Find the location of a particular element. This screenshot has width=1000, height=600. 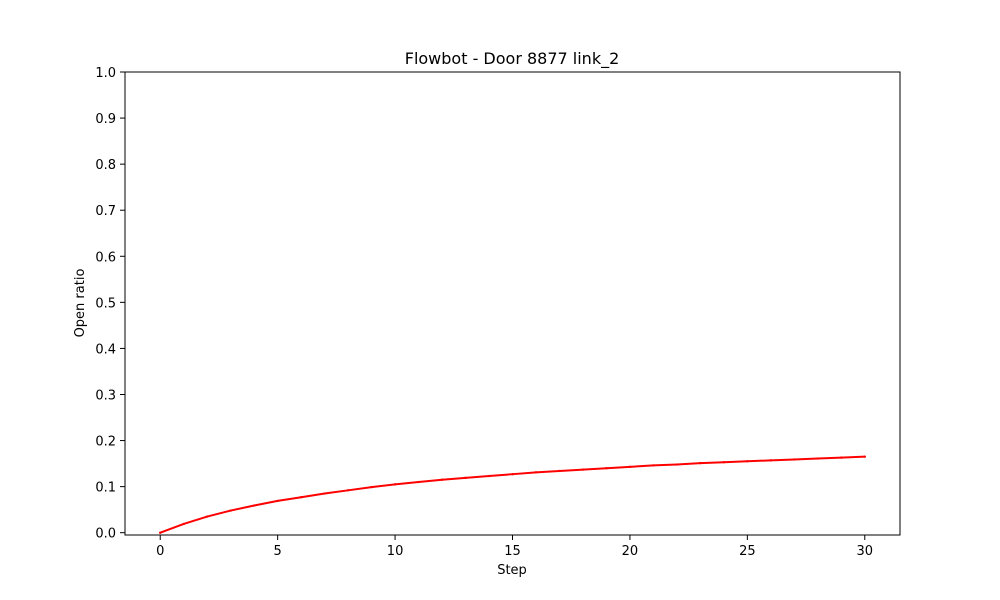

x-tick-label: 15 is located at coordinates (512, 551).